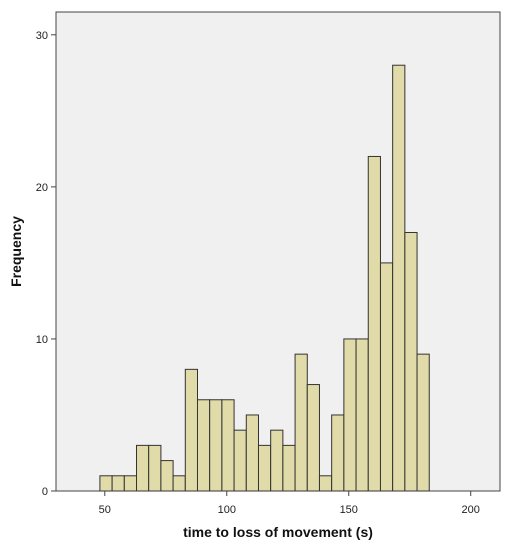 The image size is (518, 555). What do you see at coordinates (349, 510) in the screenshot?
I see `x-tick-label: 150` at bounding box center [349, 510].